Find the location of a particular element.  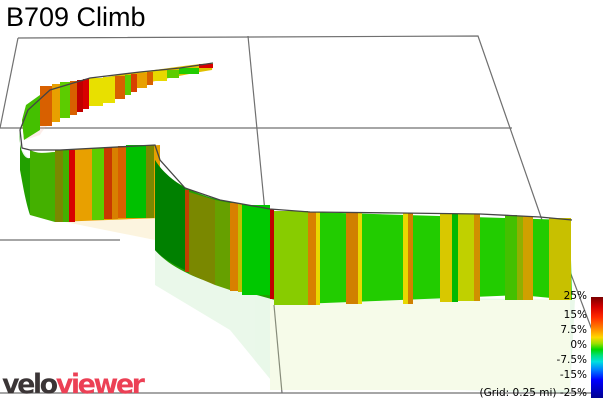

wall-segment-lower is located at coordinates (423, 258).